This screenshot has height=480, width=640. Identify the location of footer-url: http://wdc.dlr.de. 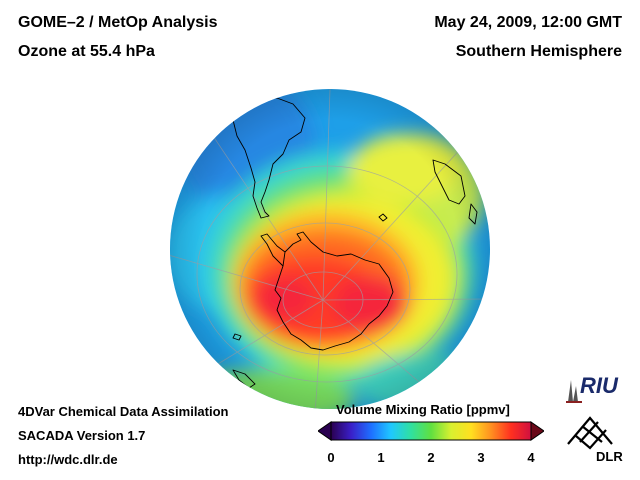
(68, 459).